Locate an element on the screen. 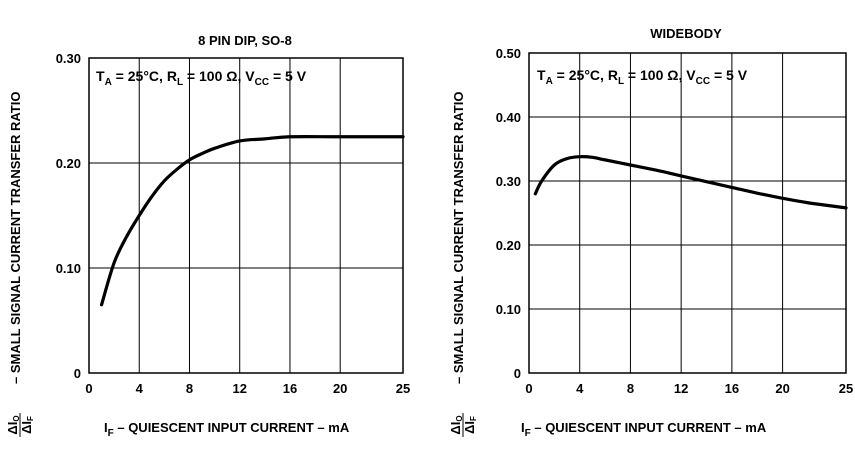  y-tick-labels: 0 0.10 0.20 0.30 is located at coordinates (68, 216).